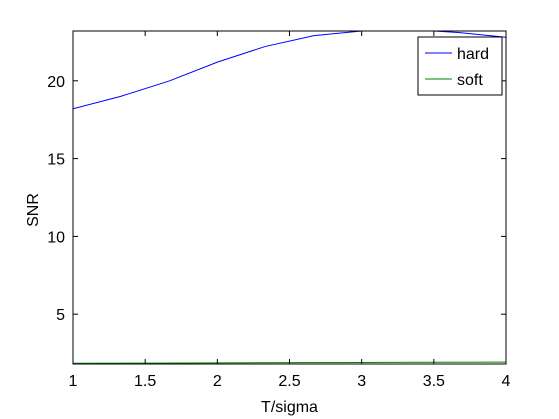 The image size is (559, 419). Describe the element at coordinates (60, 315) in the screenshot. I see `y-tick-label: 5` at that location.